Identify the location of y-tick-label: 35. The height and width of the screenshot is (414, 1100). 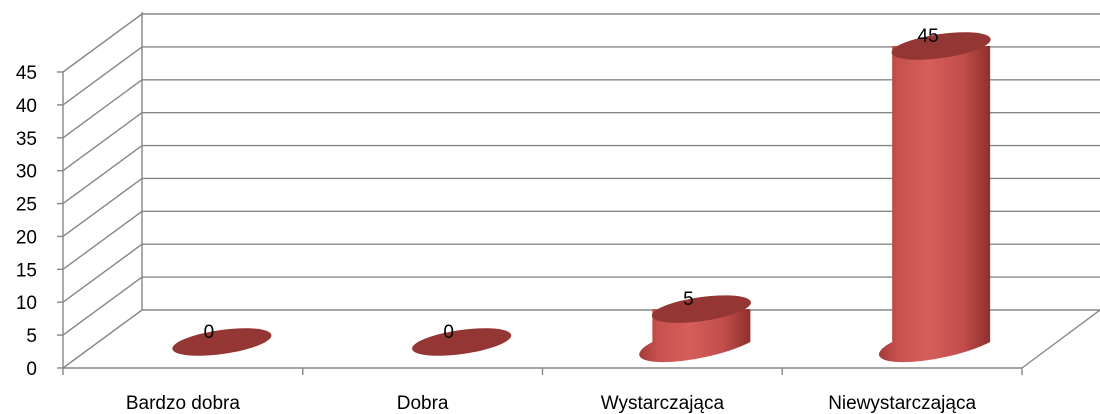
(26, 139).